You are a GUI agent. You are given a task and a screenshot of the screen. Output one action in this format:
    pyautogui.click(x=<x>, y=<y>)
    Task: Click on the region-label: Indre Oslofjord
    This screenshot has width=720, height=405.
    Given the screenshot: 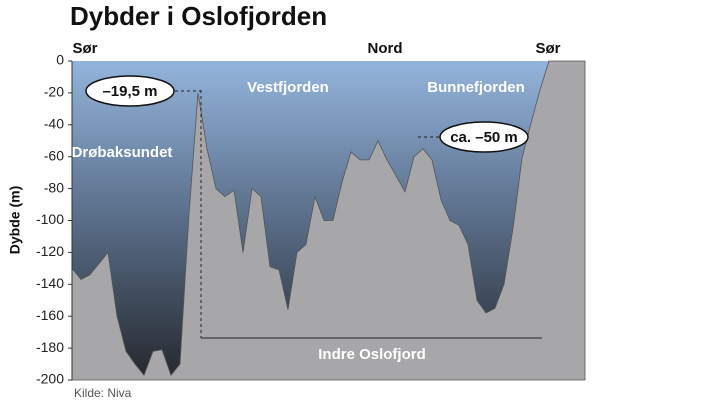 What is the action you would take?
    pyautogui.click(x=372, y=354)
    